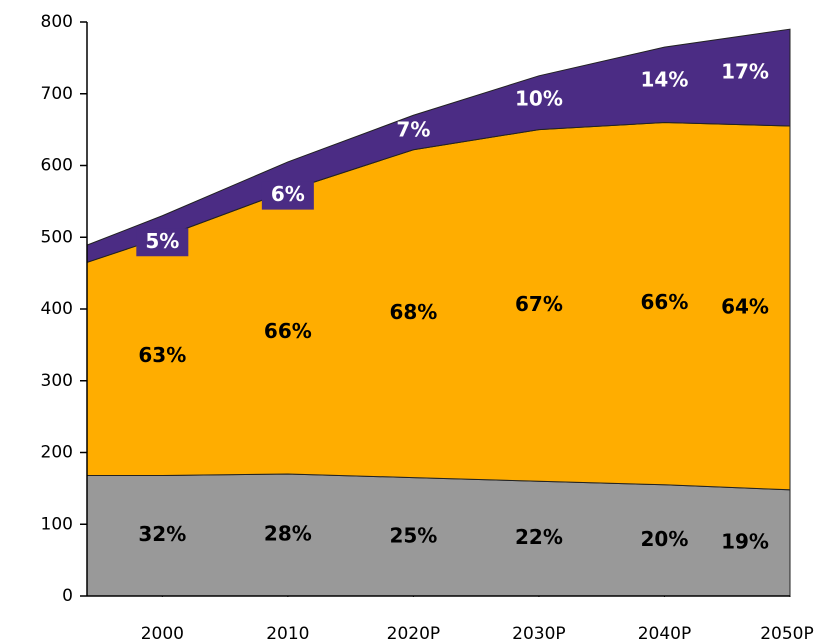  I want to click on x-tick-label: 2030P, so click(539, 633).